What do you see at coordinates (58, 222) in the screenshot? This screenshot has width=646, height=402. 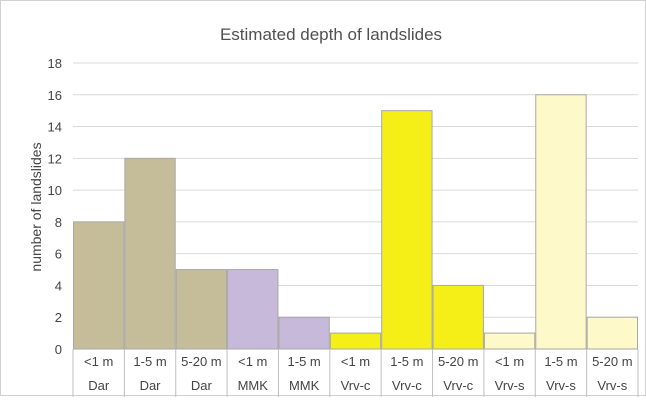 I see `y-tick-label: 8` at bounding box center [58, 222].